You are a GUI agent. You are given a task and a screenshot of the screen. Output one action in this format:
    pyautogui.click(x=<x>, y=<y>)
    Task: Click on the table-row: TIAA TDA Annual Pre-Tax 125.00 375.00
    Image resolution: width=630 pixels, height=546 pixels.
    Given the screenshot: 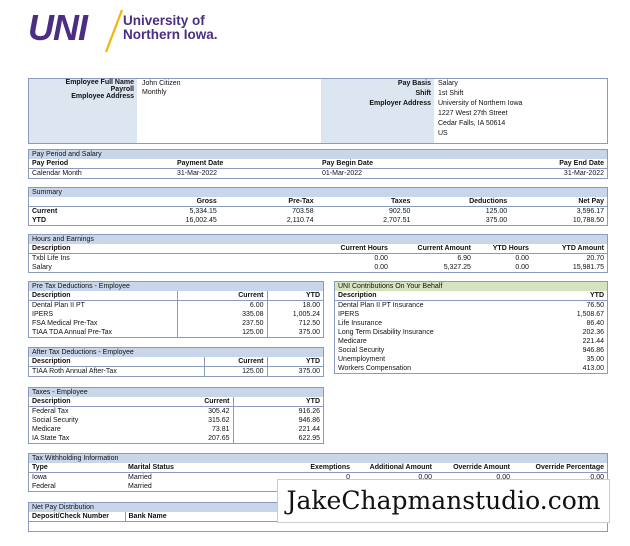 What is the action you would take?
    pyautogui.click(x=176, y=332)
    